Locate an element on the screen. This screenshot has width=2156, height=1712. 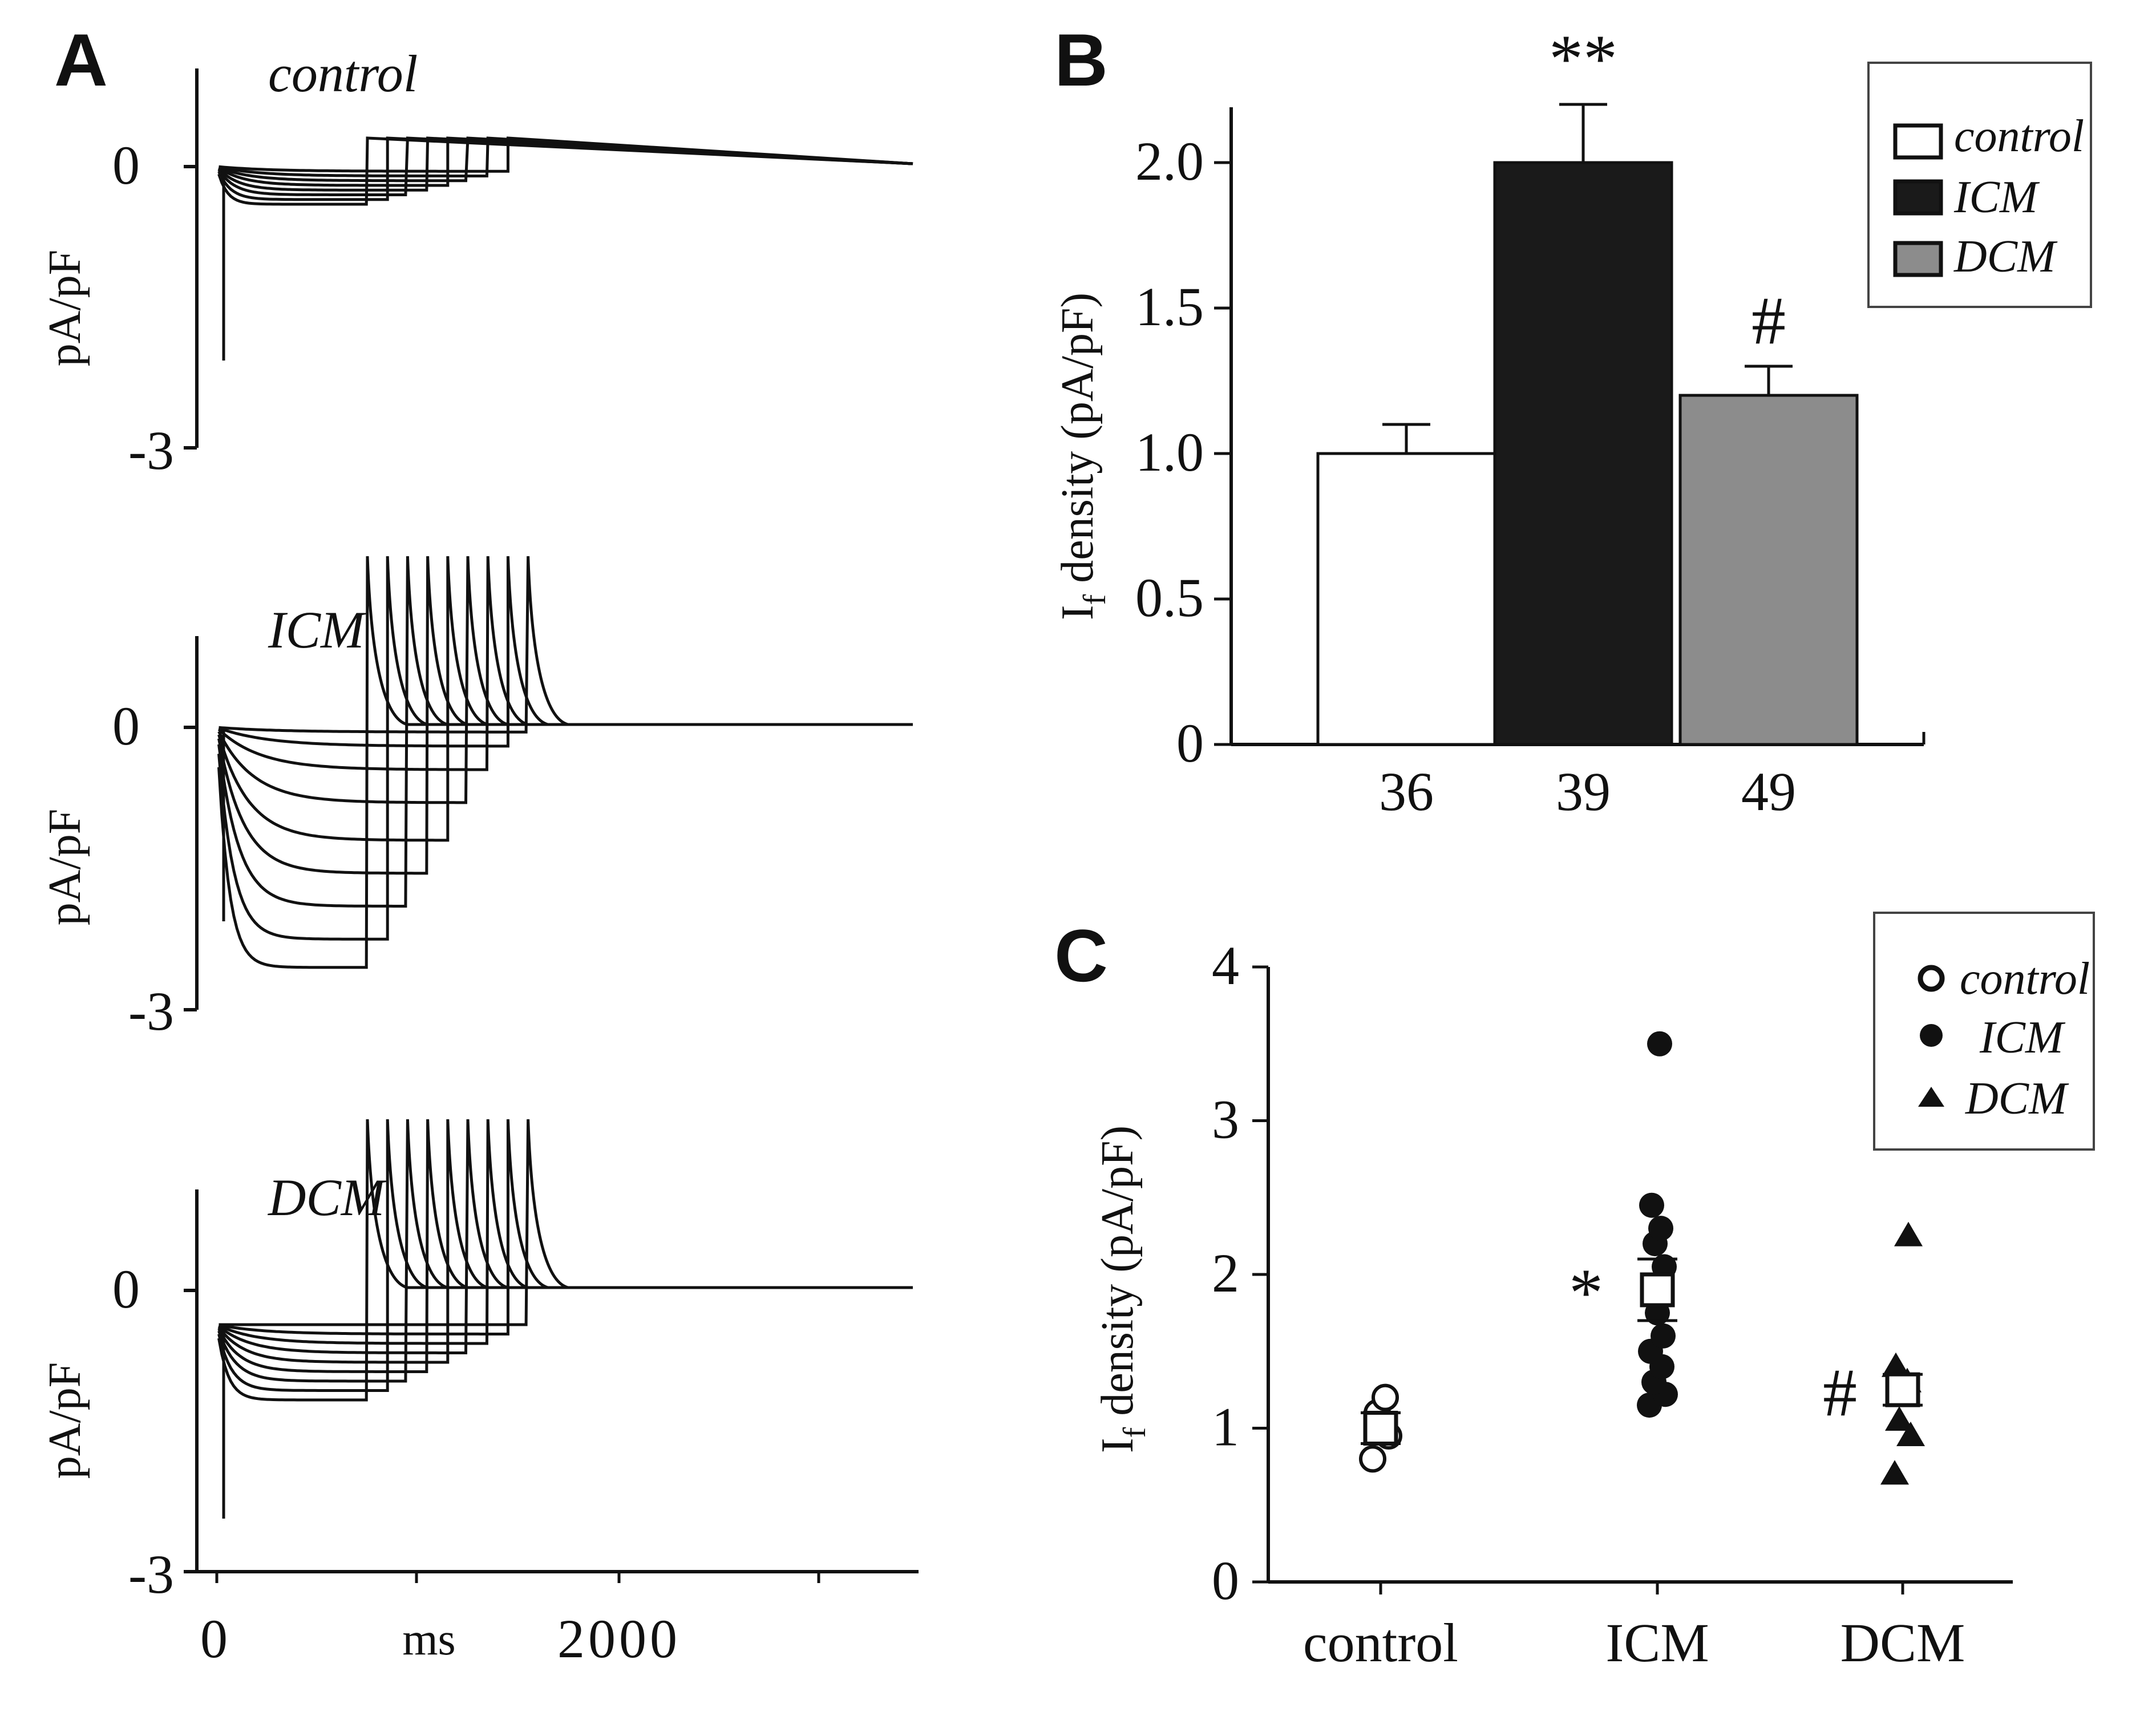
y-tick-label: 1.5 is located at coordinates (1169, 306).